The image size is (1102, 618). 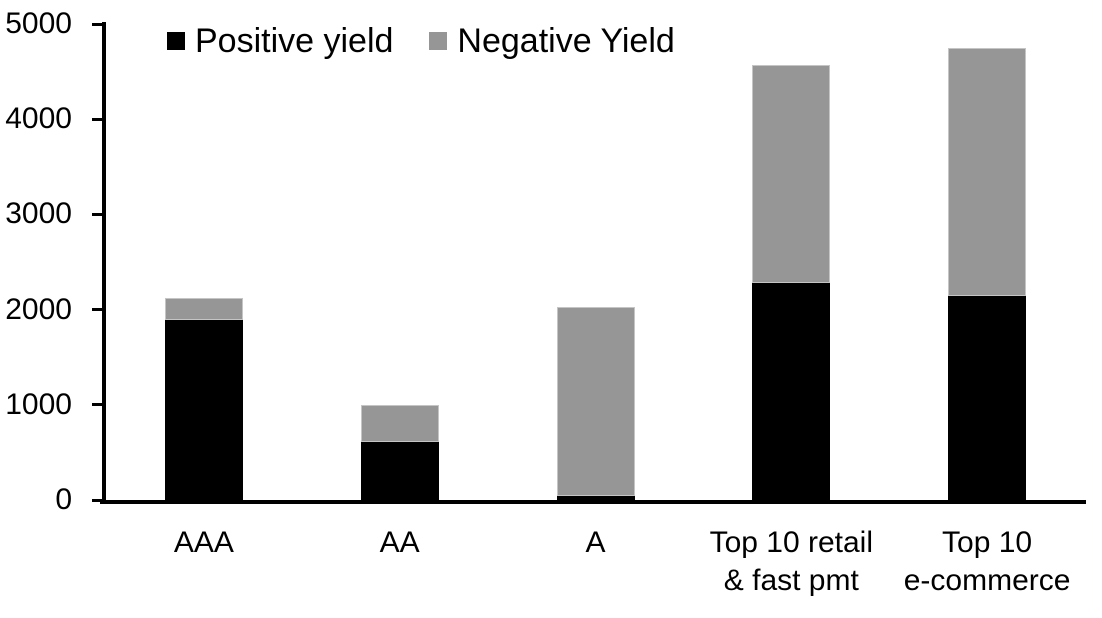 What do you see at coordinates (400, 562) in the screenshot?
I see `x-category-label: AA` at bounding box center [400, 562].